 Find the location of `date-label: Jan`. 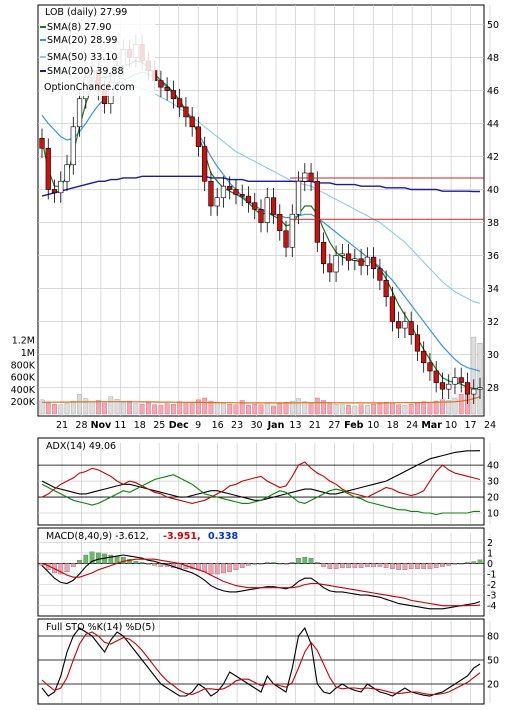

date-label: Jan is located at coordinates (276, 425).